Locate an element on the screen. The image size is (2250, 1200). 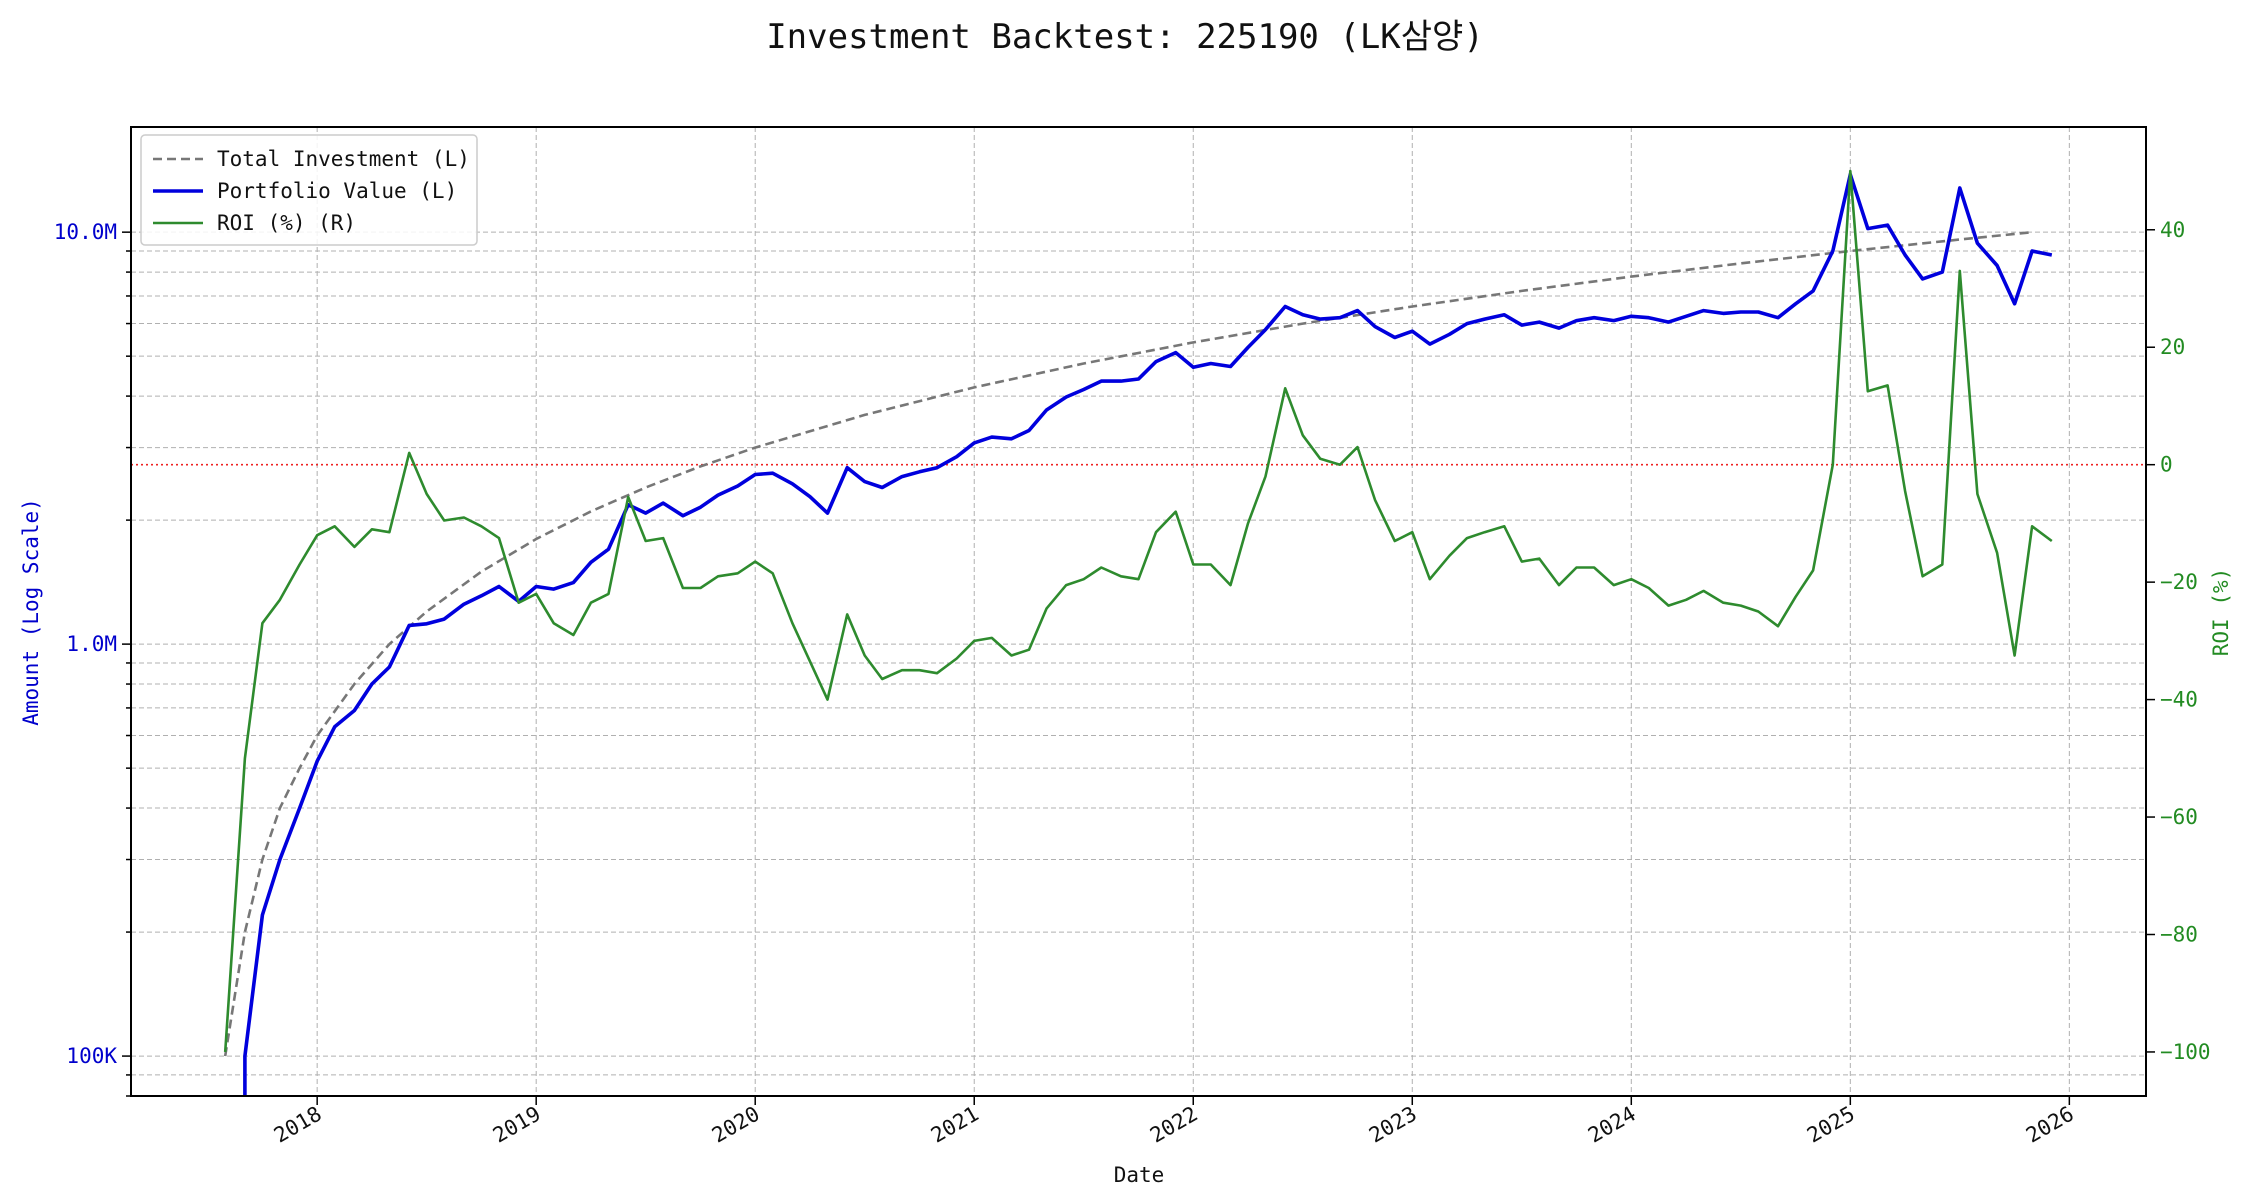
left-tick-label: 10.0M is located at coordinates (85, 232).